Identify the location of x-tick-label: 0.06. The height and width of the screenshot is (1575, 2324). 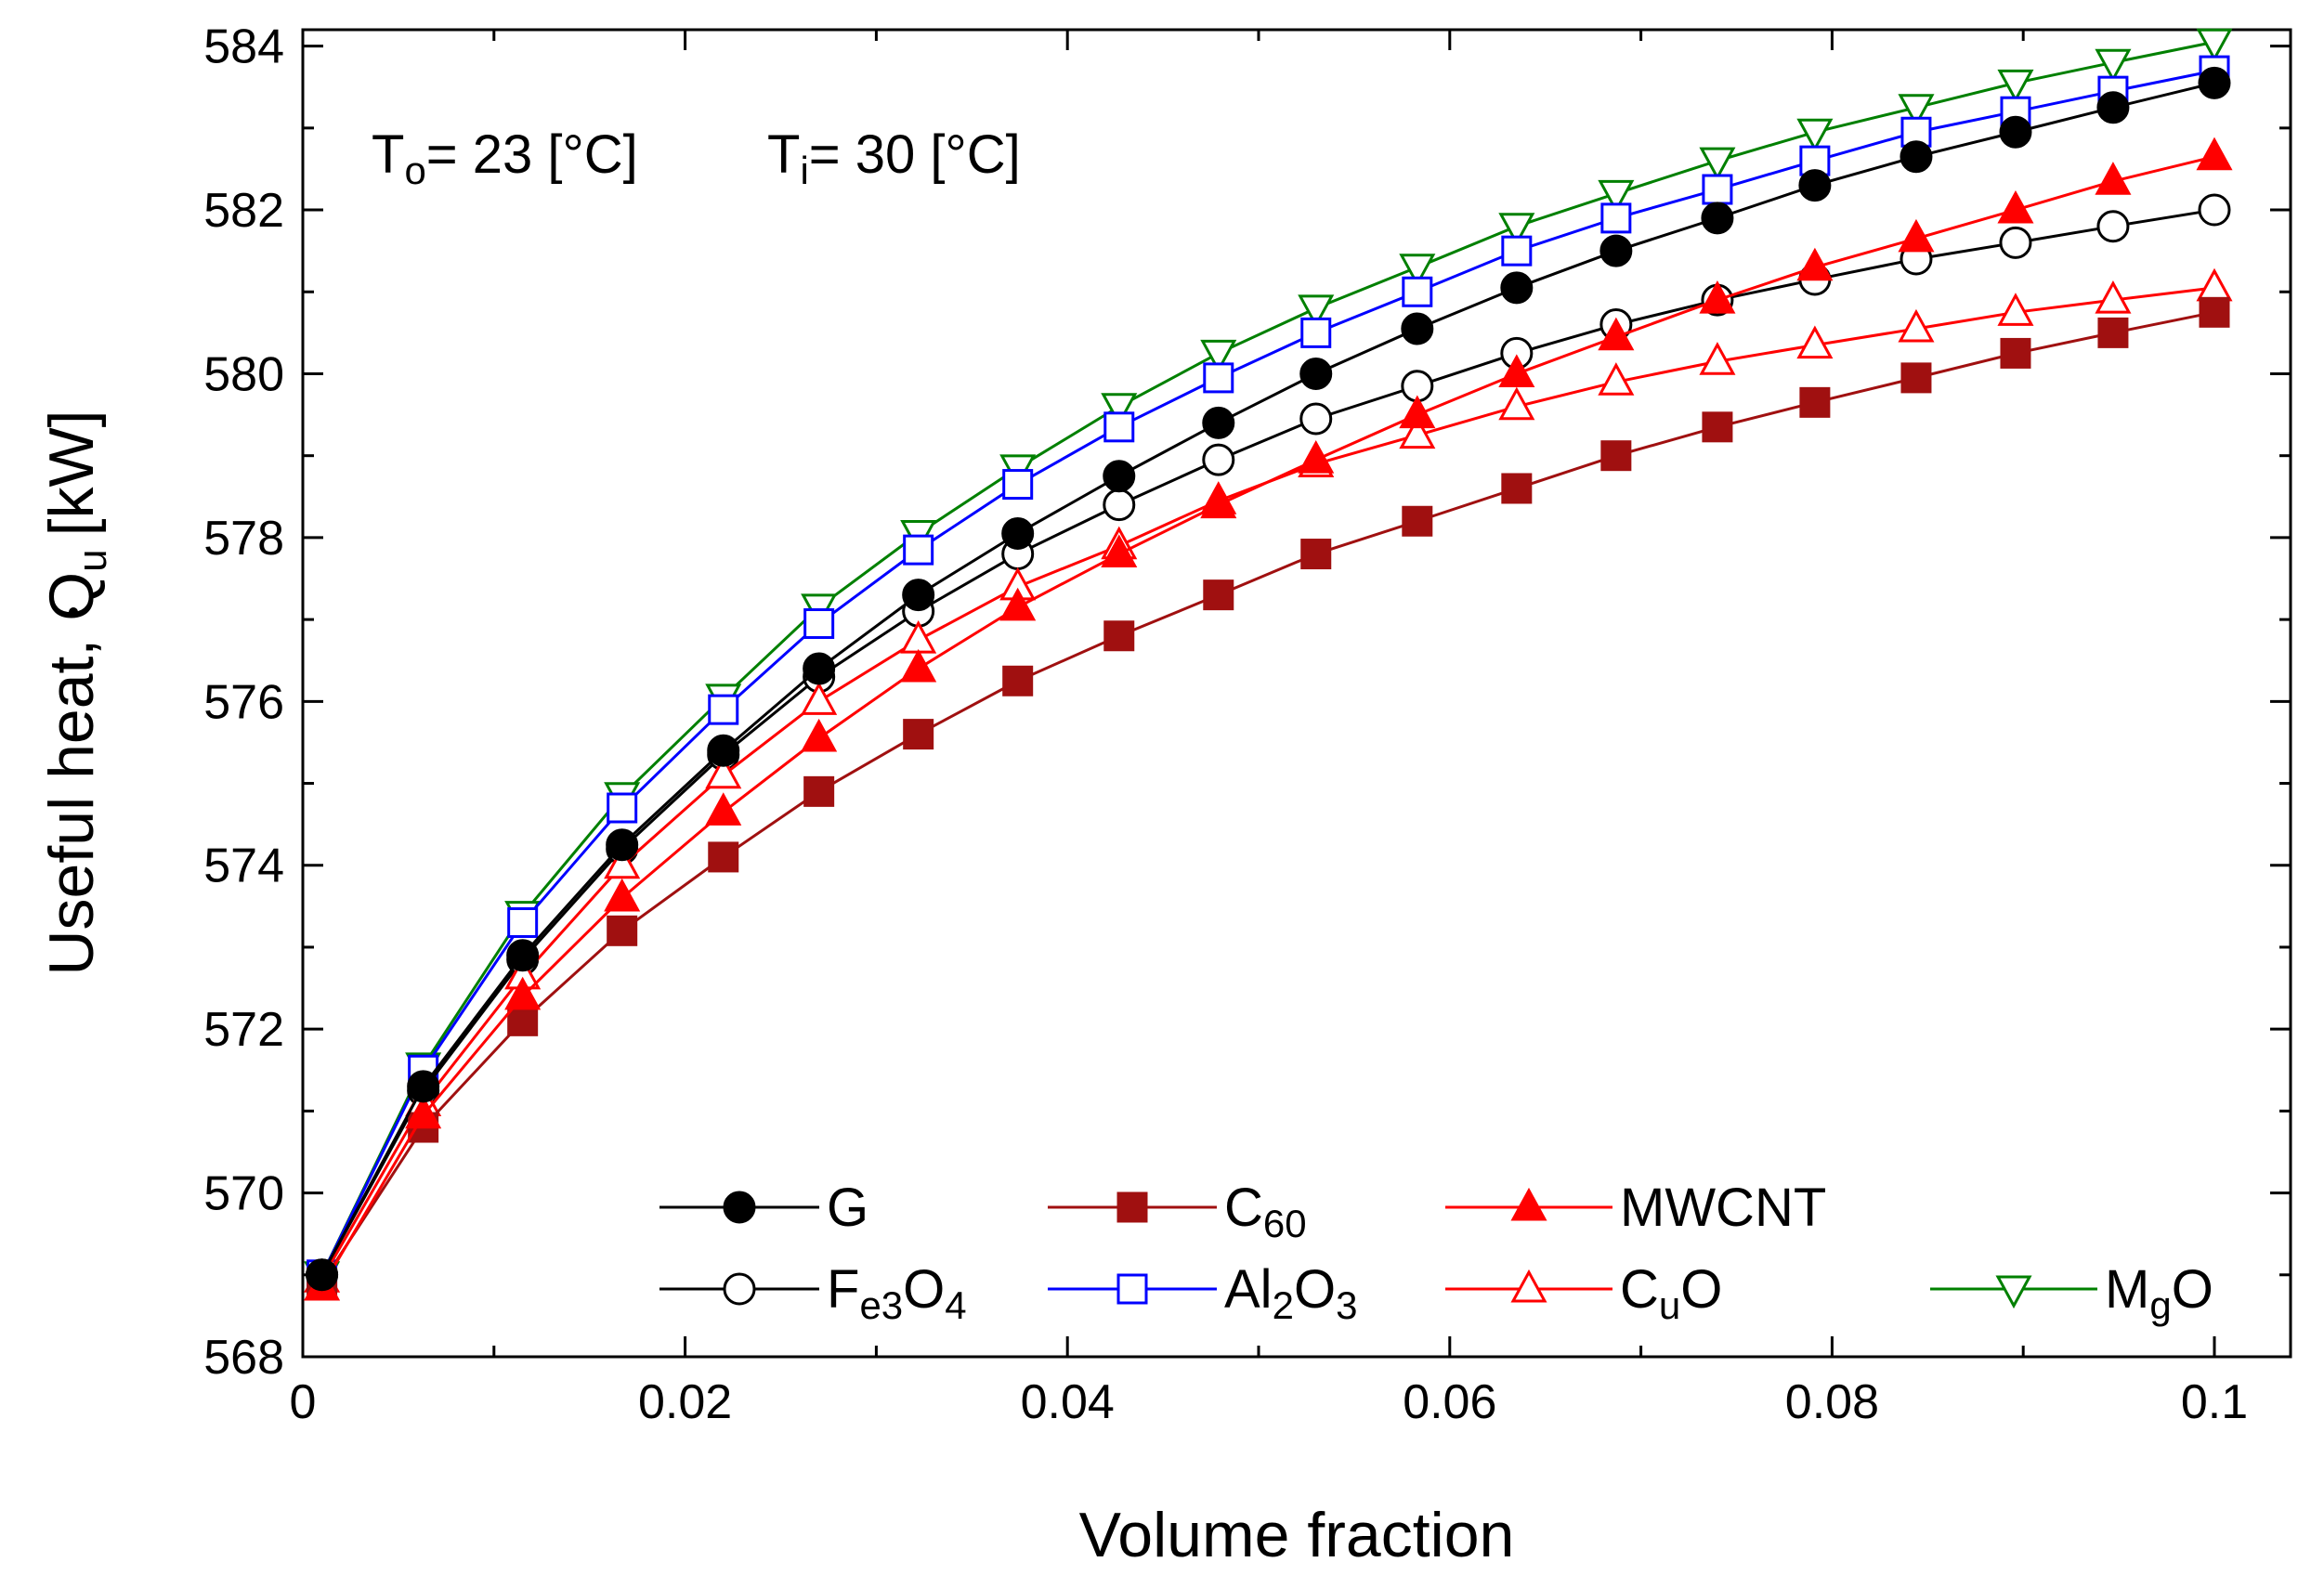
(1449, 1402).